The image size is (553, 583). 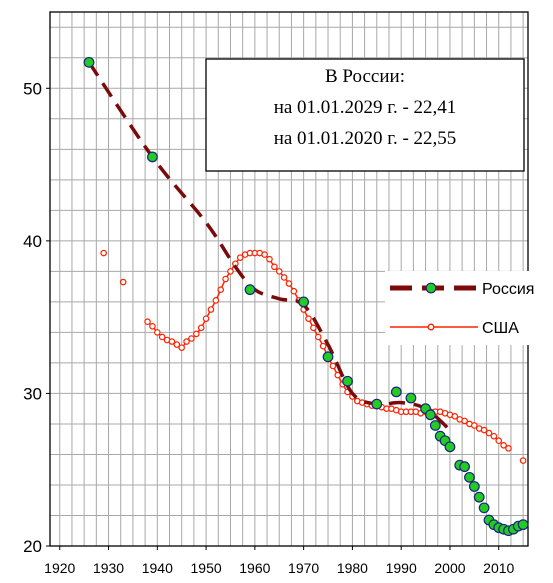 What do you see at coordinates (431, 288) in the screenshot?
I see `legend-russia-marker` at bounding box center [431, 288].